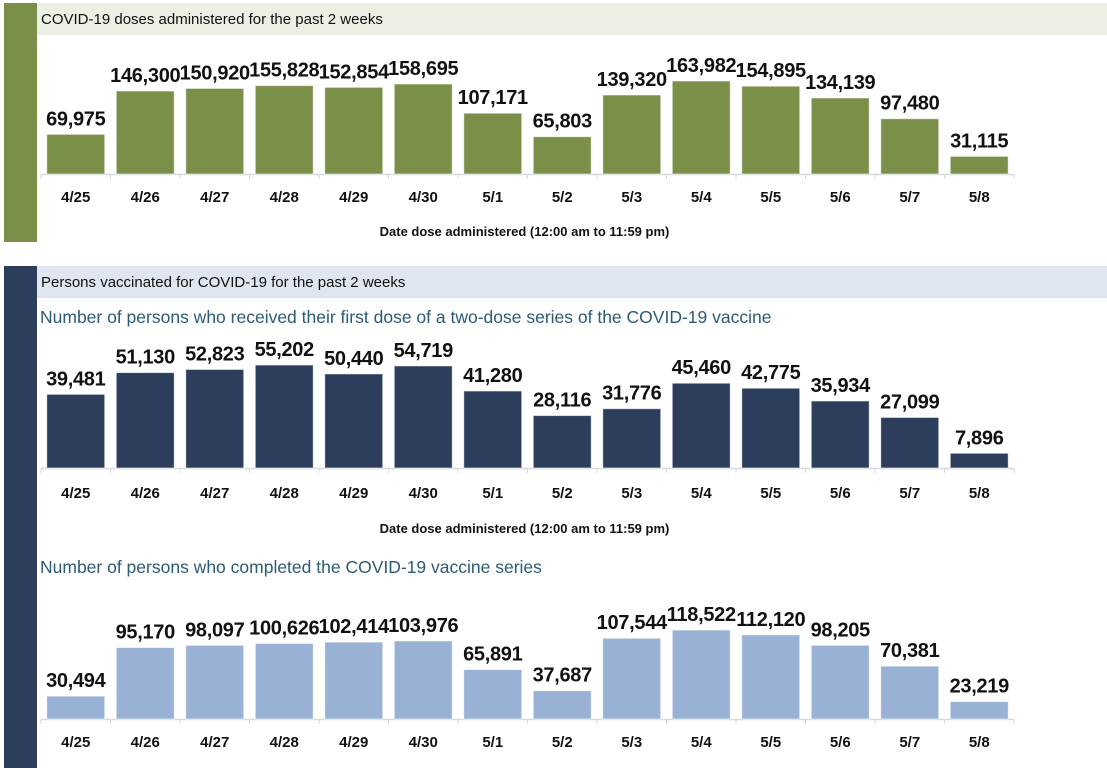 The height and width of the screenshot is (768, 1107). What do you see at coordinates (562, 401) in the screenshot?
I see `data-label: 28,116` at bounding box center [562, 401].